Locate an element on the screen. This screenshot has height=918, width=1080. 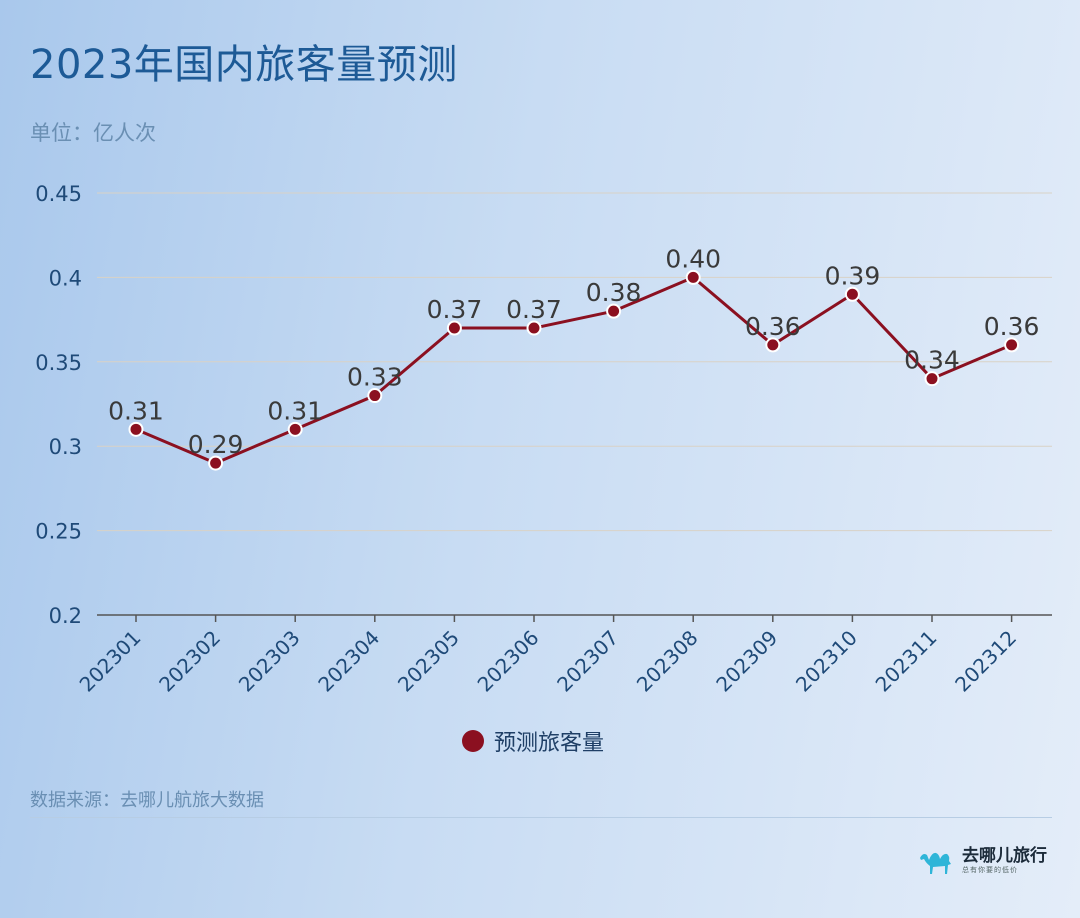
x-tick-label: 202302 is located at coordinates (189, 661).